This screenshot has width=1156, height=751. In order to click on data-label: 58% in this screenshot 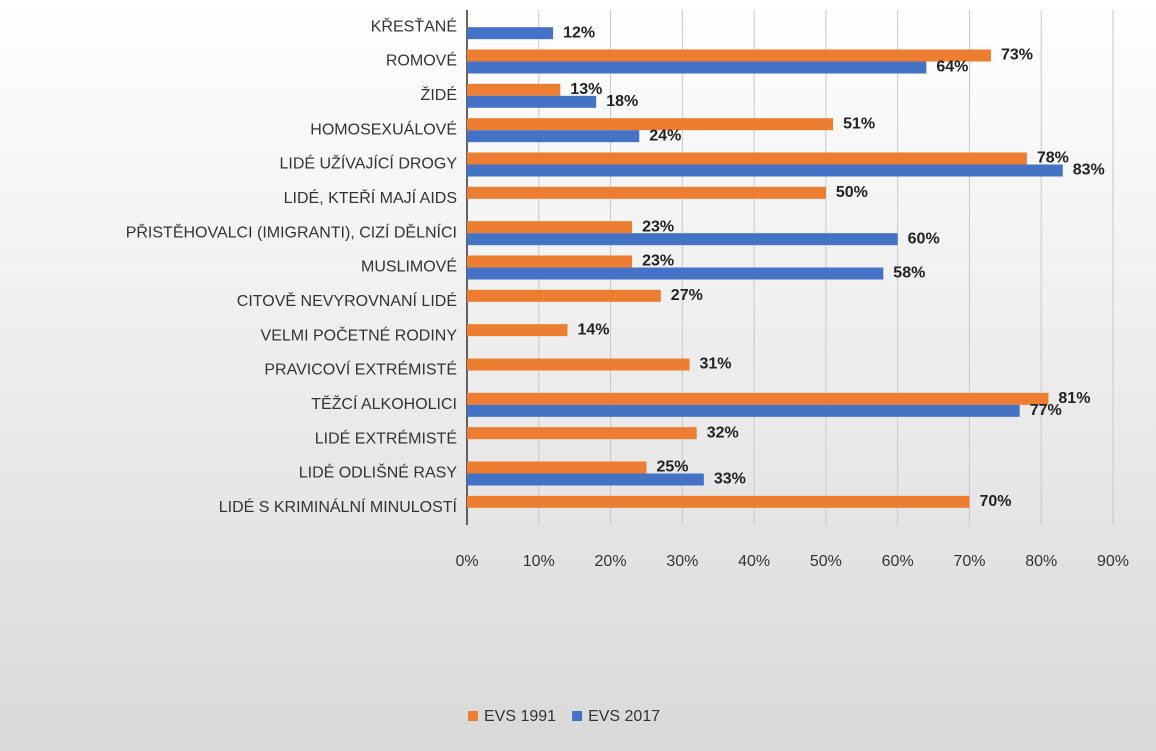, I will do `click(909, 273)`.